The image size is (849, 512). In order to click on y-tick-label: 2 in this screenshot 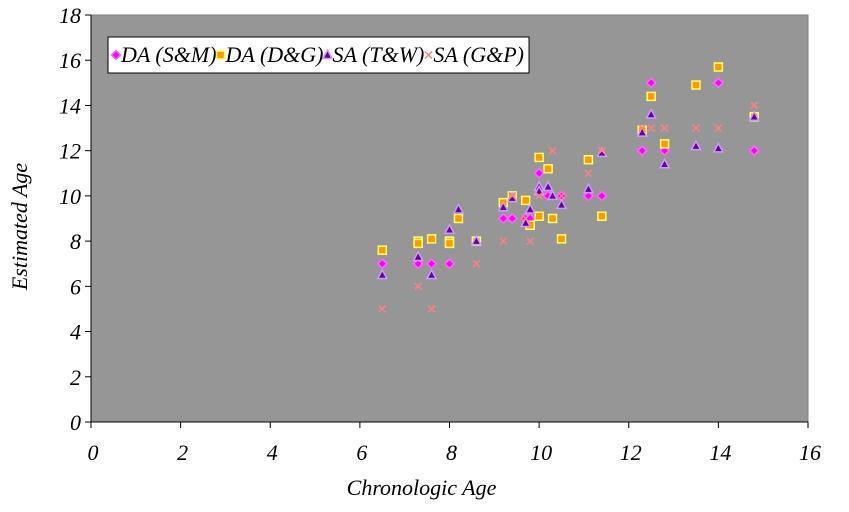, I will do `click(75, 377)`.